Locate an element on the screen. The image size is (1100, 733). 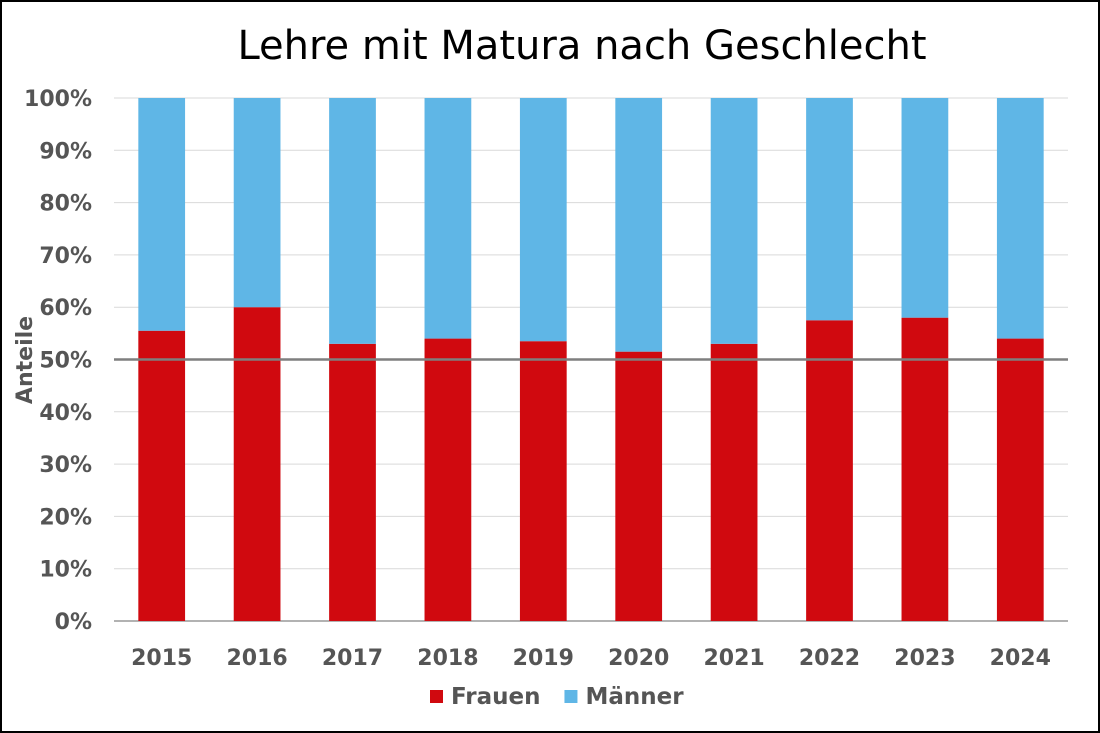
x-tick-label: 2016 is located at coordinates (256, 658).